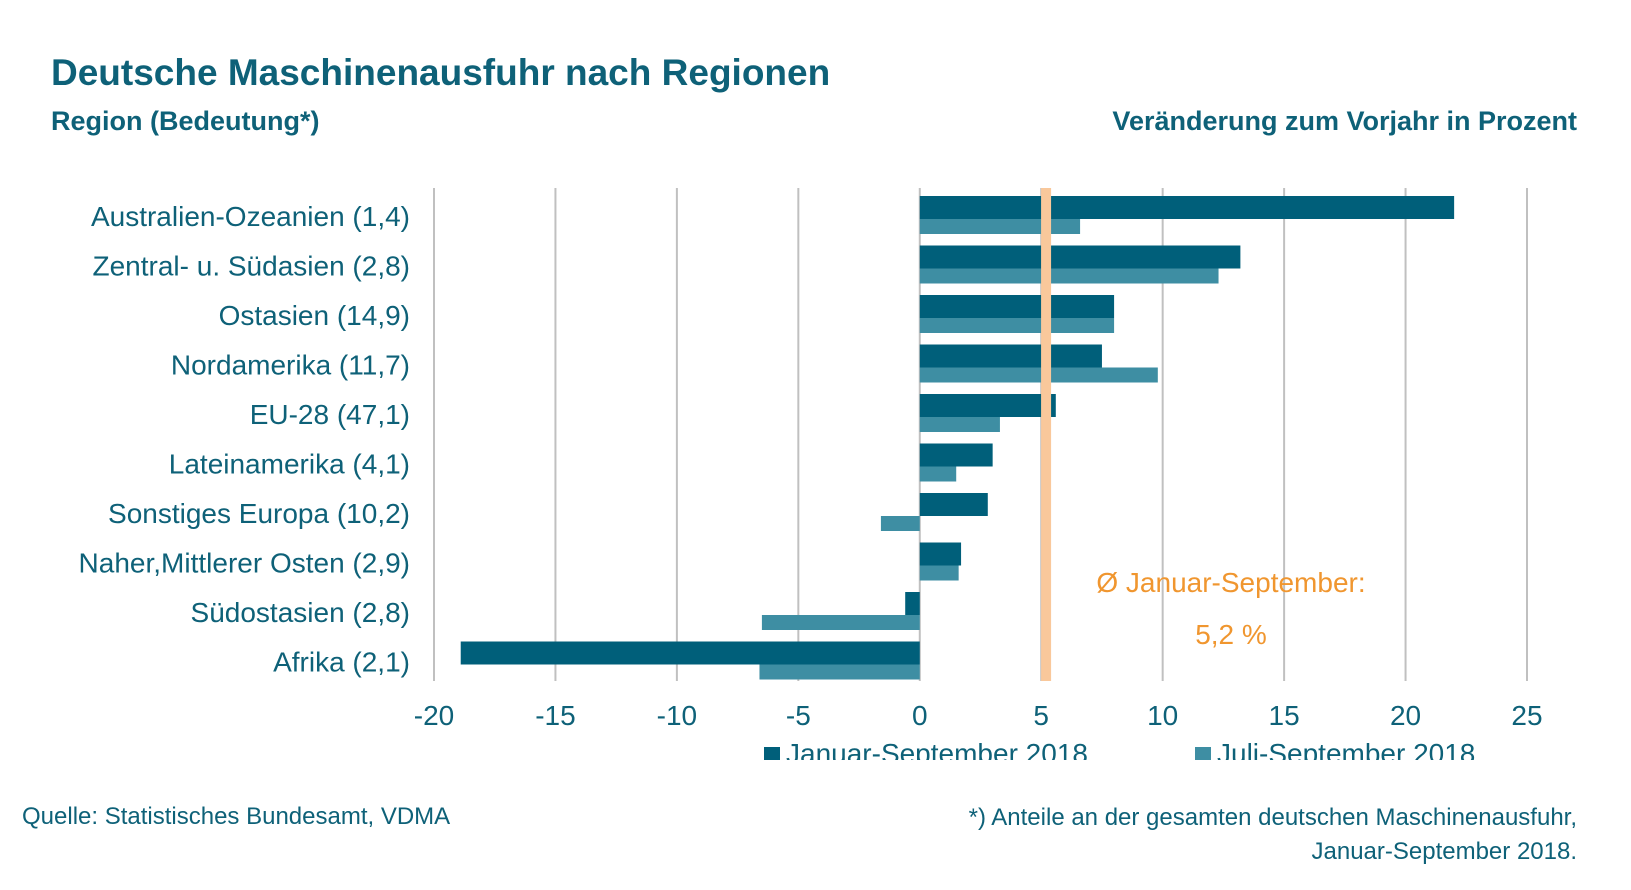 Image resolution: width=1631 pixels, height=890 pixels. I want to click on footnote-line-2: Januar-September 2018., so click(1444, 851).